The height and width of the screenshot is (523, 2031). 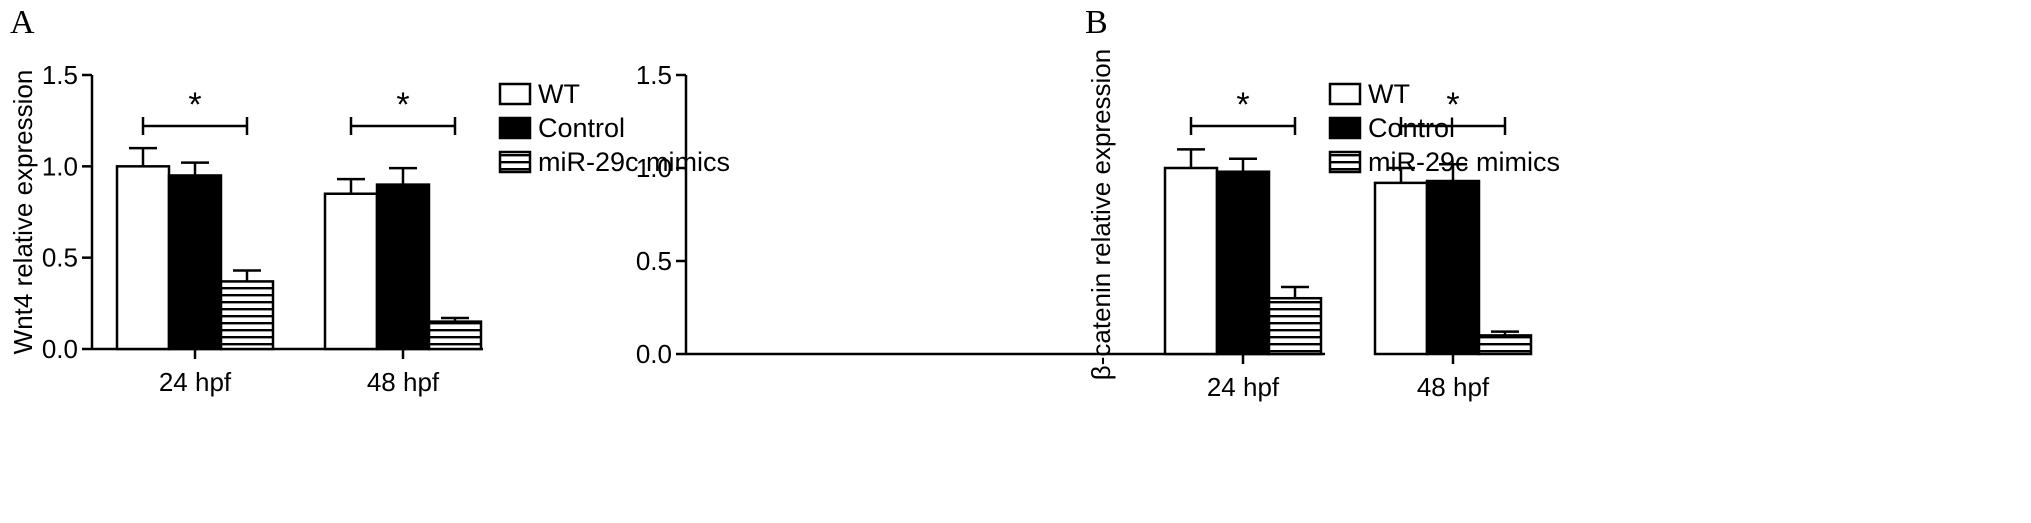 What do you see at coordinates (1096, 22) in the screenshot?
I see `panel-letter-b: B` at bounding box center [1096, 22].